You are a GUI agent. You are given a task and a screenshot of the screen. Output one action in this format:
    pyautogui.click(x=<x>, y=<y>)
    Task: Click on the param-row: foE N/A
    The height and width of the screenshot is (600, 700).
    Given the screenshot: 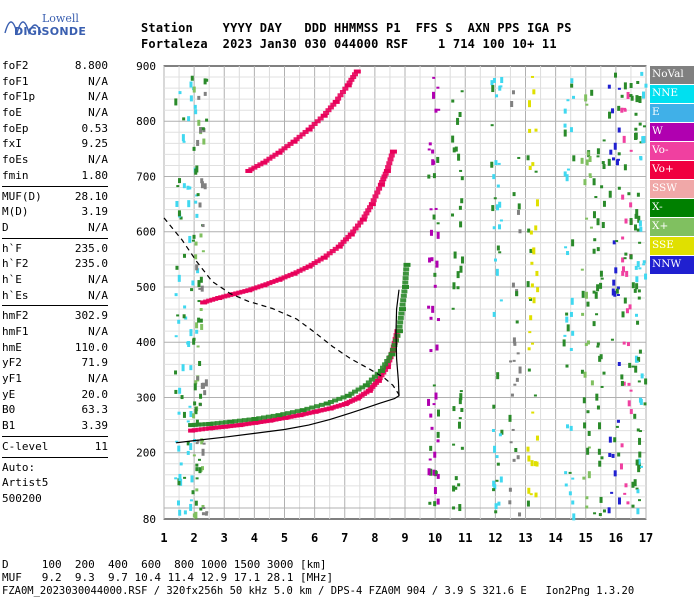 What is the action you would take?
    pyautogui.click(x=55, y=113)
    